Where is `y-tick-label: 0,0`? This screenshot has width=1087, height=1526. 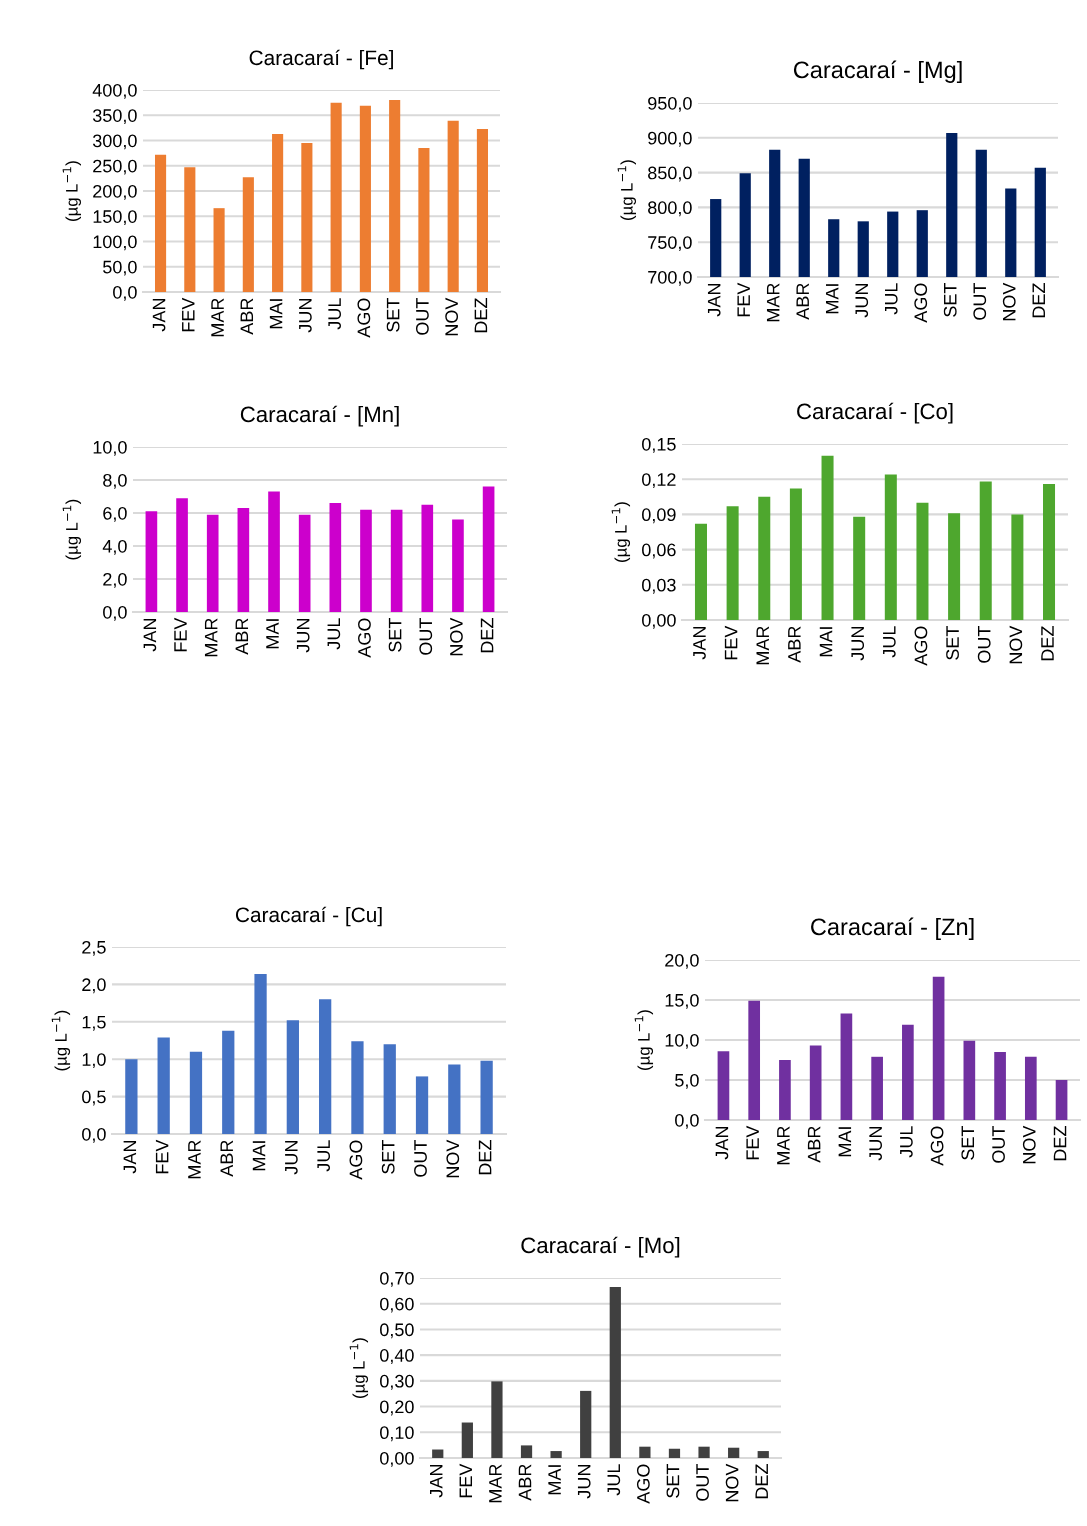 y-tick-label: 0,0 is located at coordinates (94, 1135).